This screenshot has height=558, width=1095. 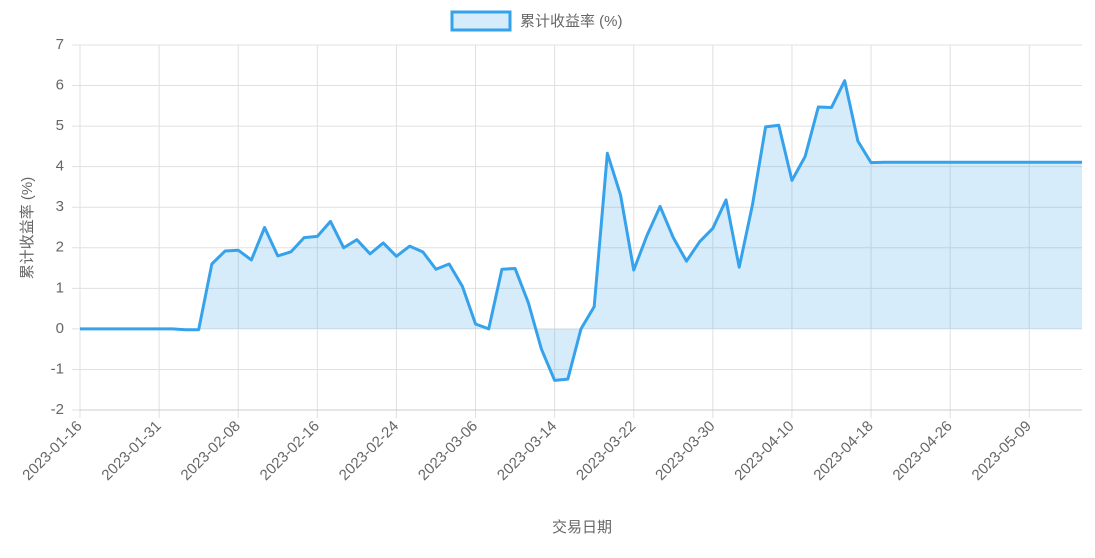 What do you see at coordinates (527, 451) in the screenshot?
I see `x-tick-label: 2023-03-14` at bounding box center [527, 451].